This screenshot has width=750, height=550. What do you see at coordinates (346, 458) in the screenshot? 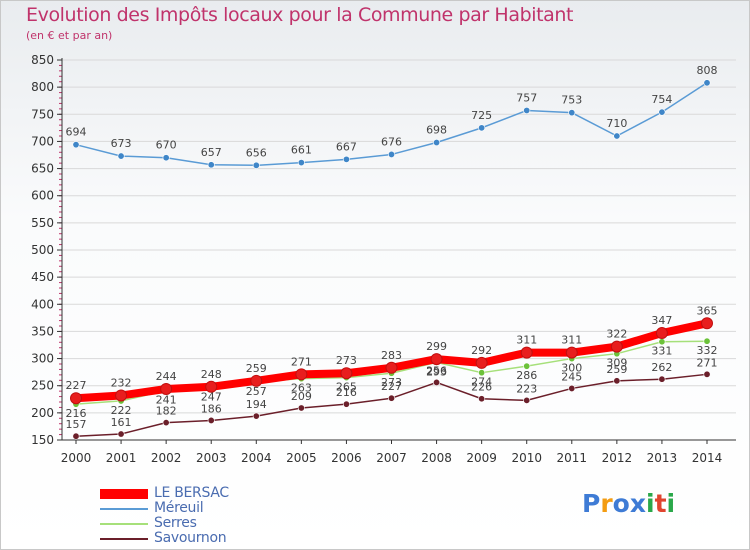
I see `x-tick-label: 2006` at bounding box center [346, 458].